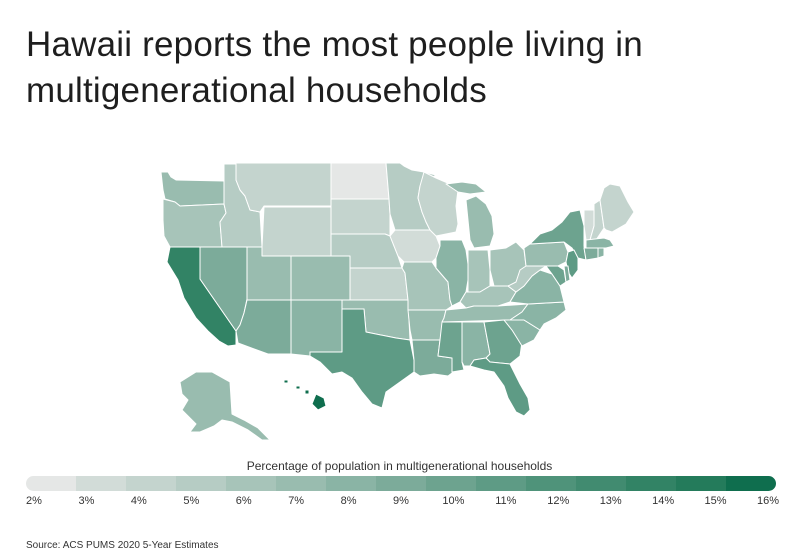 The width and height of the screenshot is (799, 558). I want to click on state-indiana, so click(479, 271).